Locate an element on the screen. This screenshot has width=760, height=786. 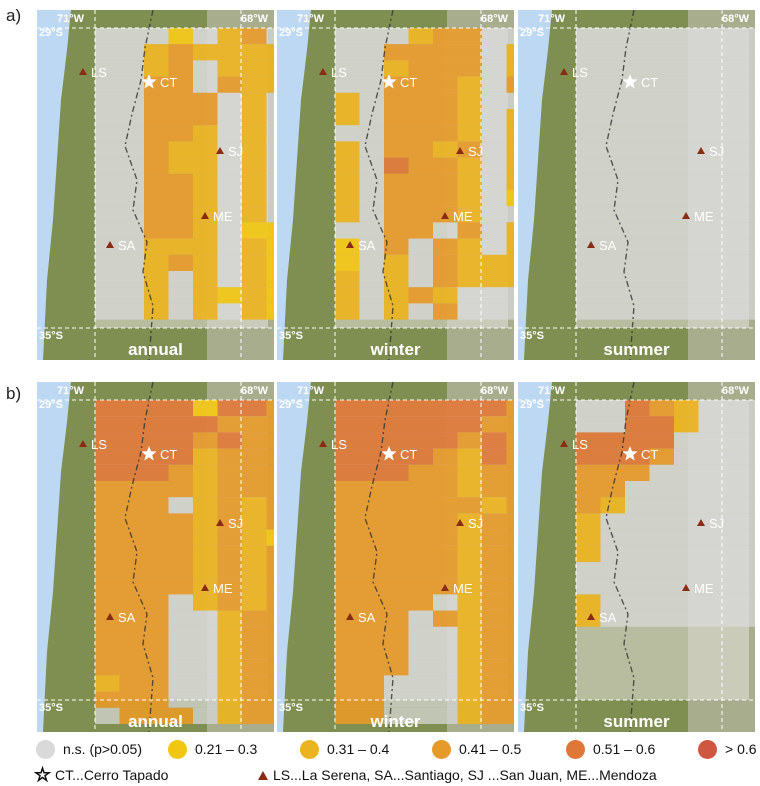
legend-item-class-4: 0.51 – 0.6 is located at coordinates (610, 749).